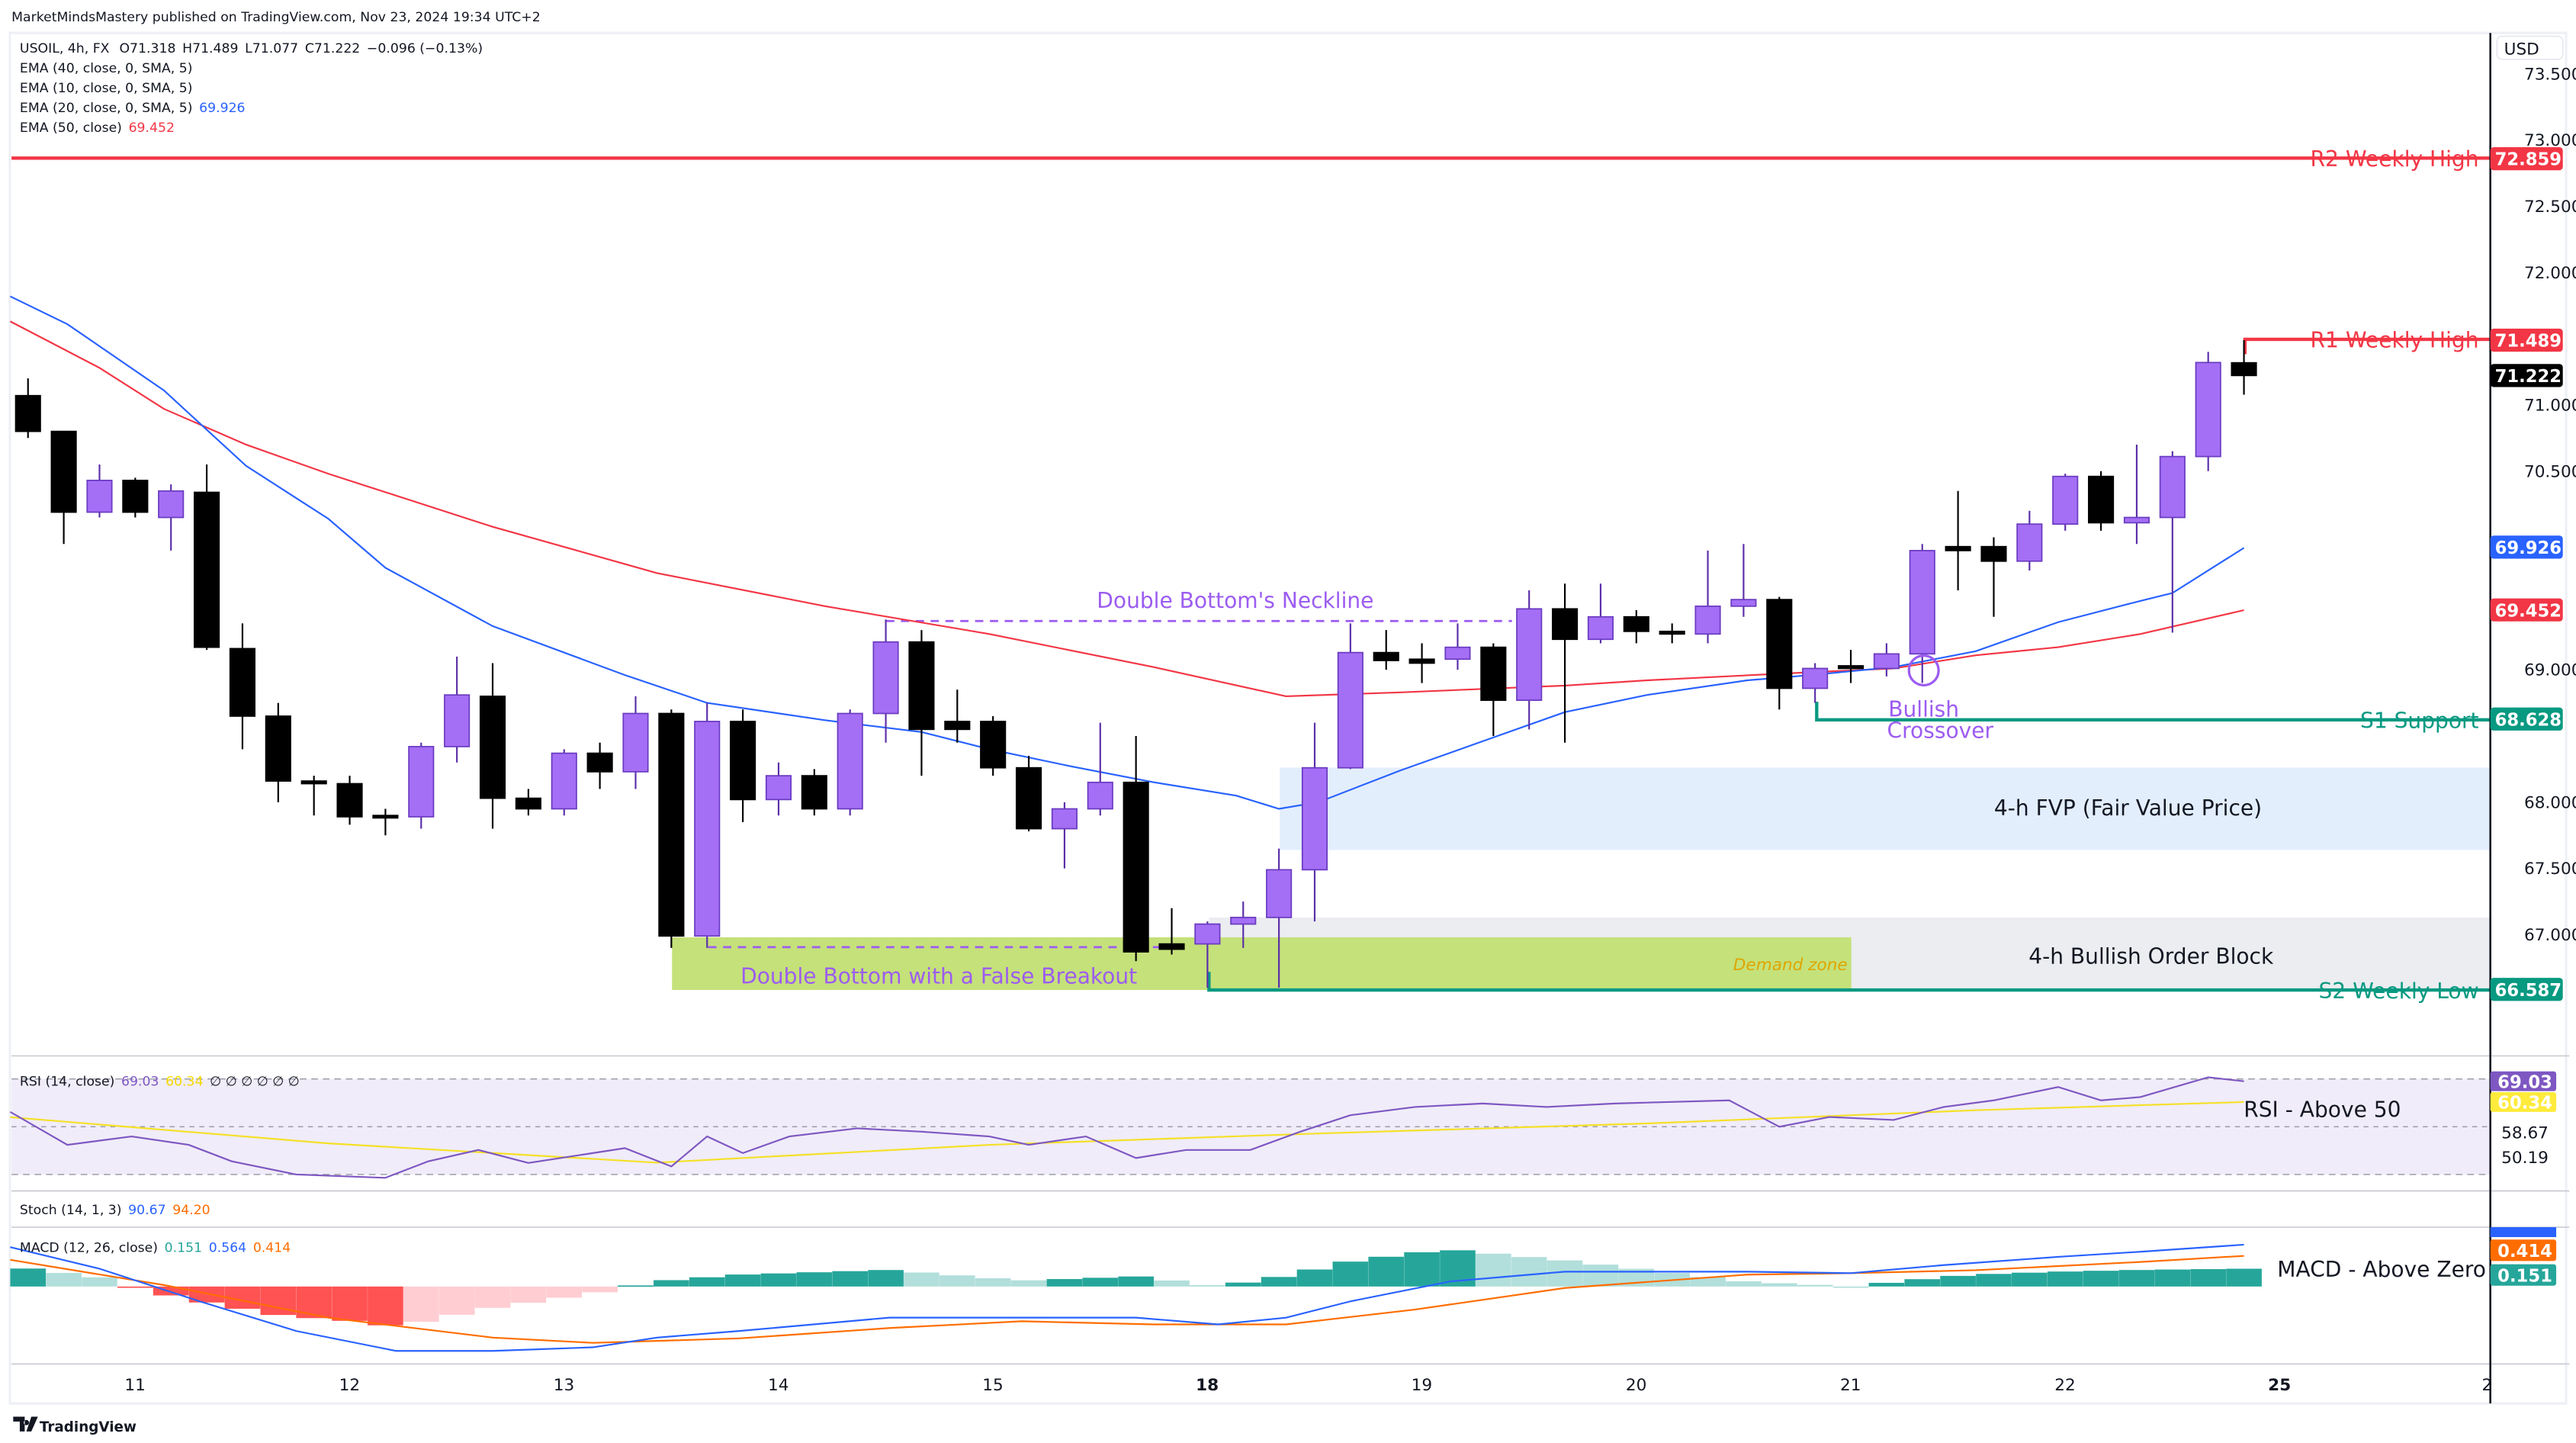 The width and height of the screenshot is (2576, 1443). I want to click on r1-line, so click(2367, 346).